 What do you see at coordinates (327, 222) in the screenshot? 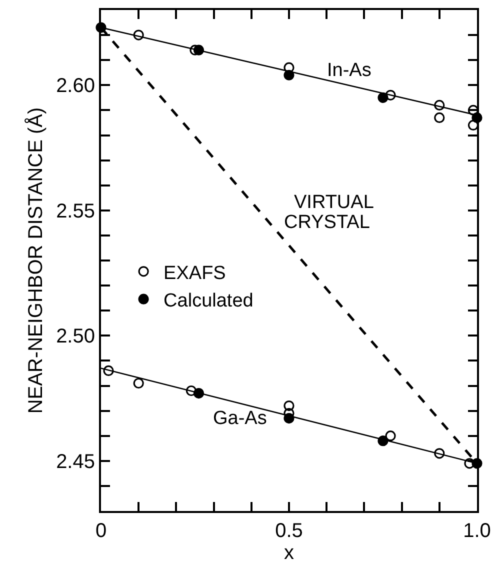
I see `annotation: CRYSTAL` at bounding box center [327, 222].